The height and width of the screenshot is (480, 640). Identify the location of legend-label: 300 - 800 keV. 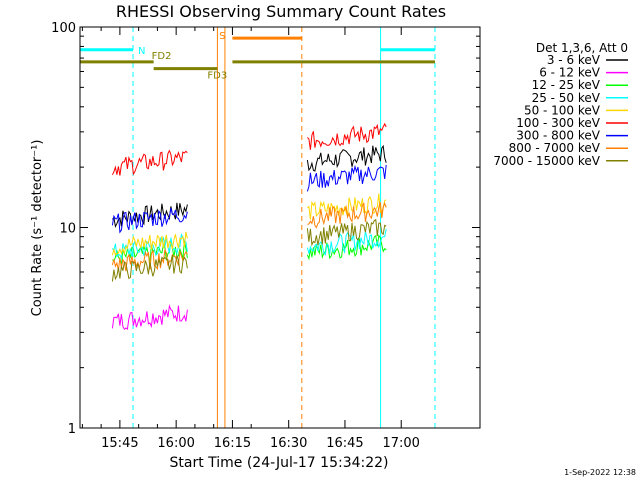
(558, 136).